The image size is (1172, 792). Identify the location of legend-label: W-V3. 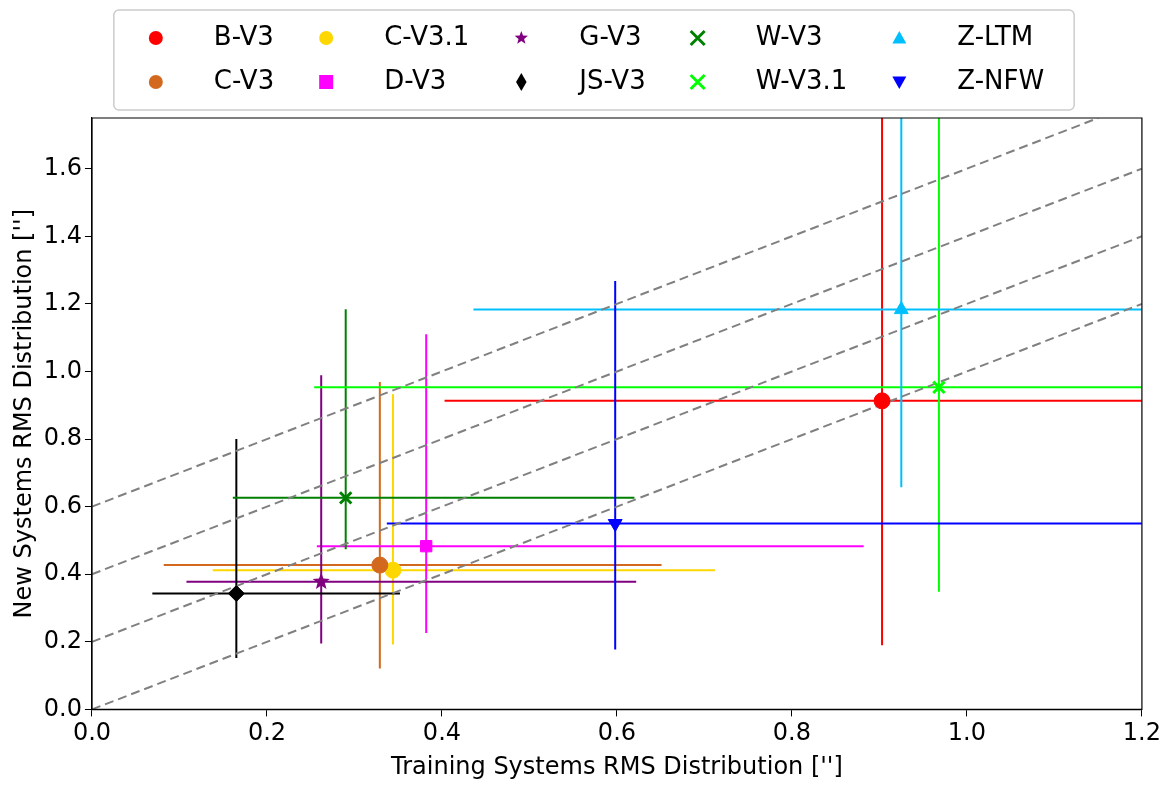
(789, 35).